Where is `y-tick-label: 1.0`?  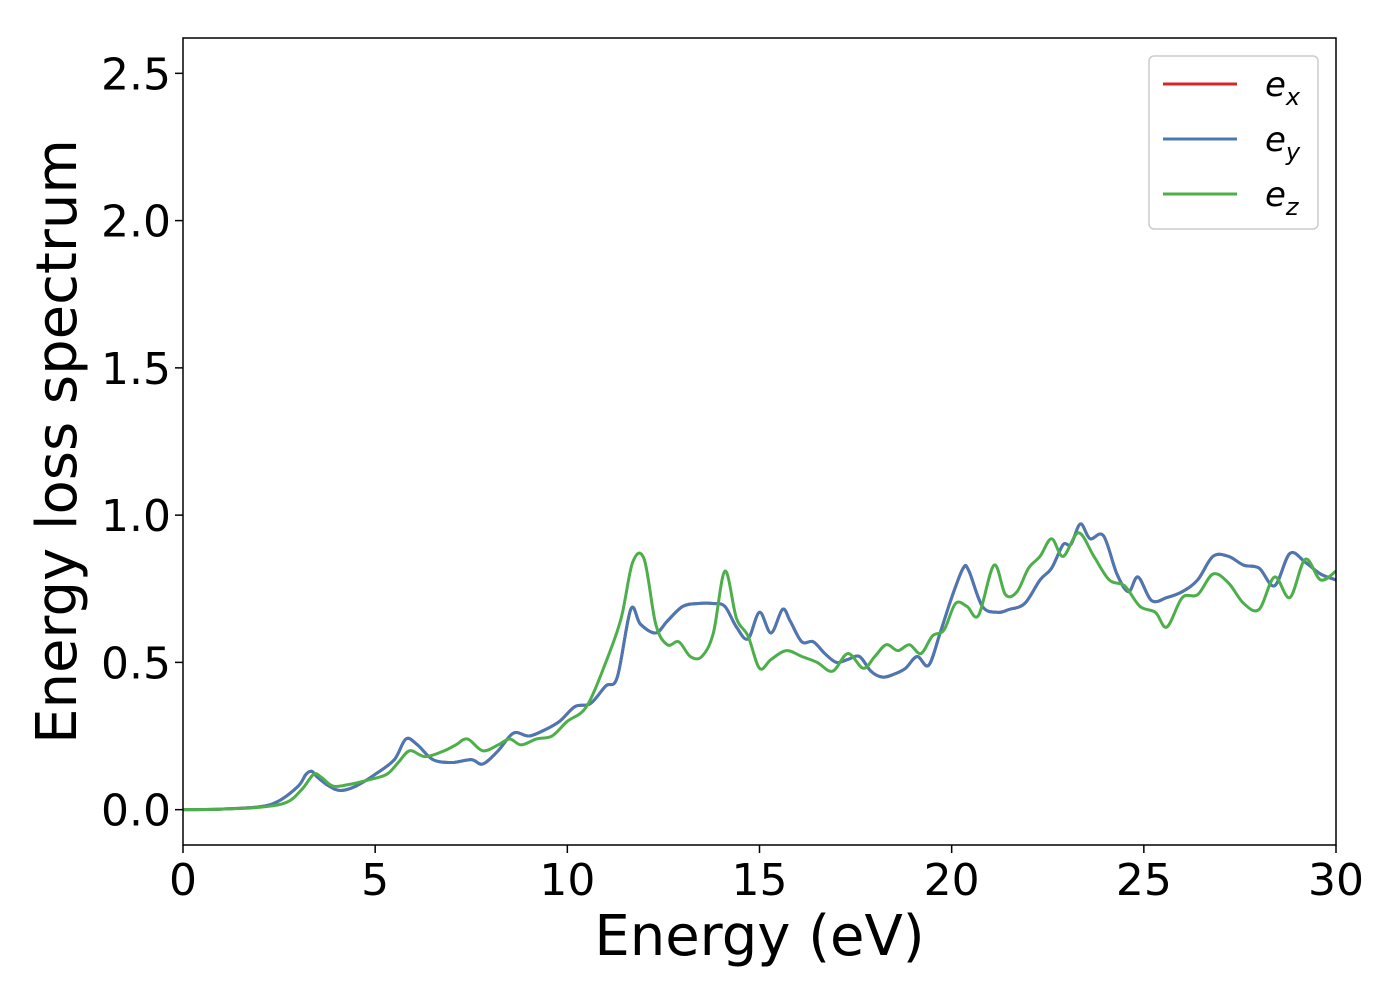
y-tick-label: 1.0 is located at coordinates (136, 516).